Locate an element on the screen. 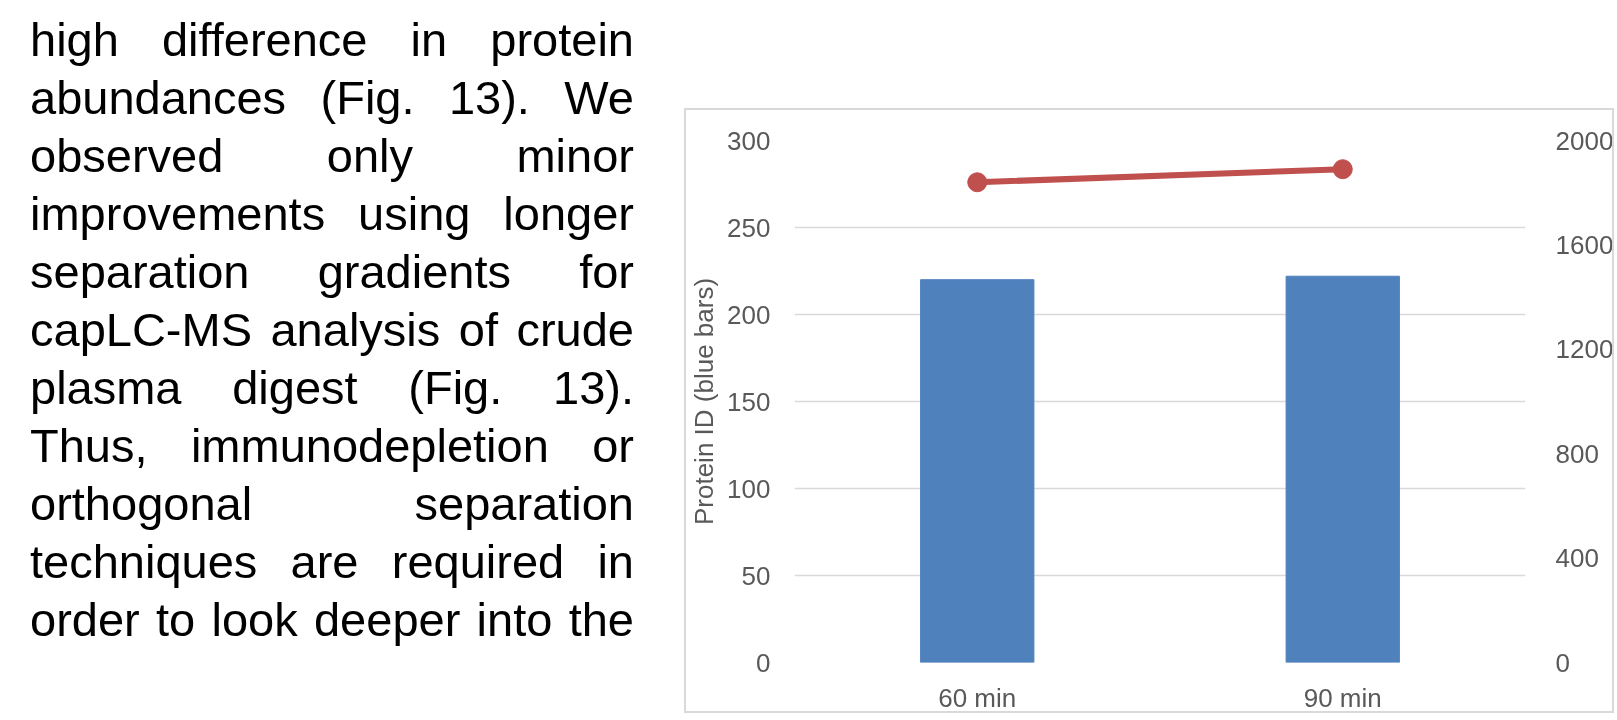 The width and height of the screenshot is (1617, 720). x-tick-label: 90 min is located at coordinates (1342, 697).